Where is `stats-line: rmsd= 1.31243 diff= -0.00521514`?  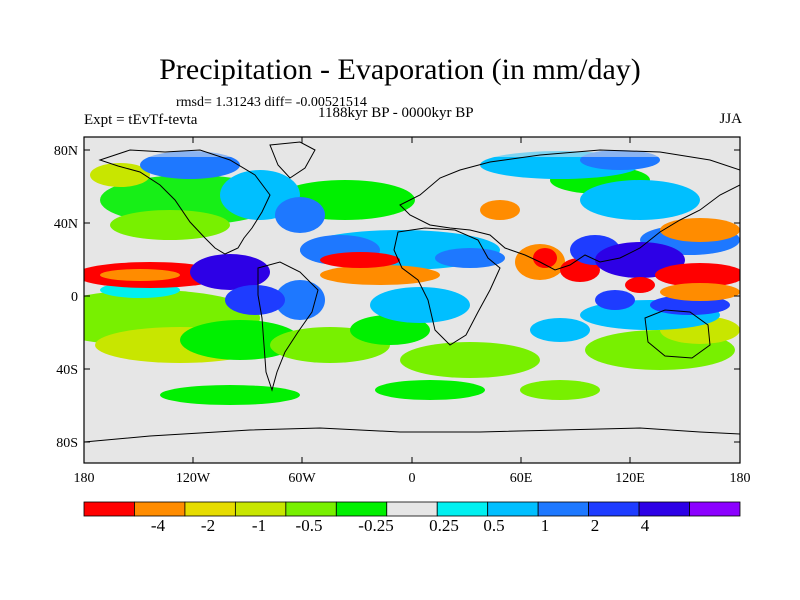 stats-line: rmsd= 1.31243 diff= -0.00521514 is located at coordinates (271, 102).